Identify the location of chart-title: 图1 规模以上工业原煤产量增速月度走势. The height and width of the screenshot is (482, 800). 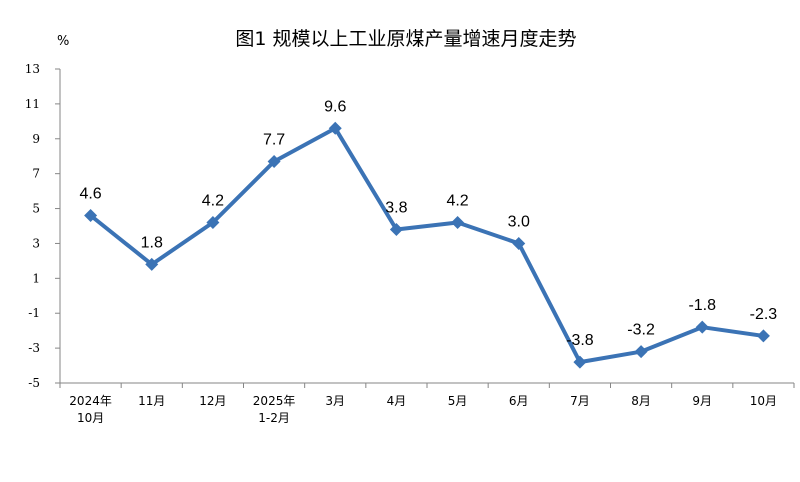
(405, 39).